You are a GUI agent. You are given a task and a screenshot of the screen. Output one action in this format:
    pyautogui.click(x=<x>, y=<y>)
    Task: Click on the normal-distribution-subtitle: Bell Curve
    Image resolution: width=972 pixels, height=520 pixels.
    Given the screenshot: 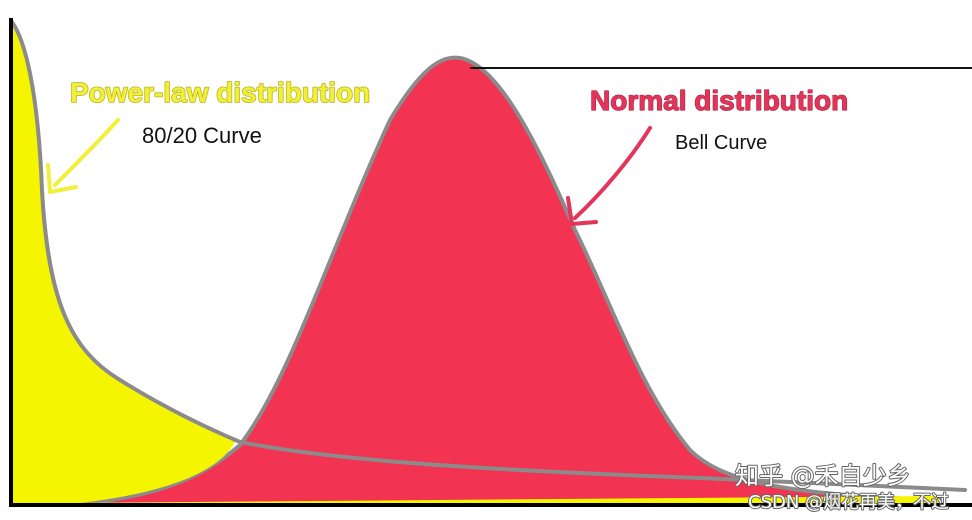 What is the action you would take?
    pyautogui.click(x=721, y=143)
    